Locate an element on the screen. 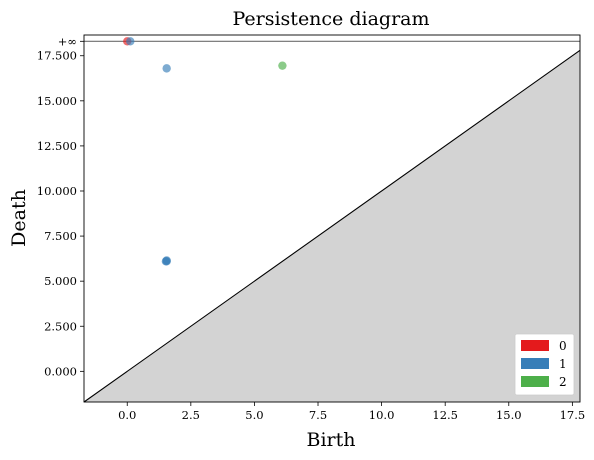 The height and width of the screenshot is (460, 594). y-tick-label: 5.000 is located at coordinates (60, 281).